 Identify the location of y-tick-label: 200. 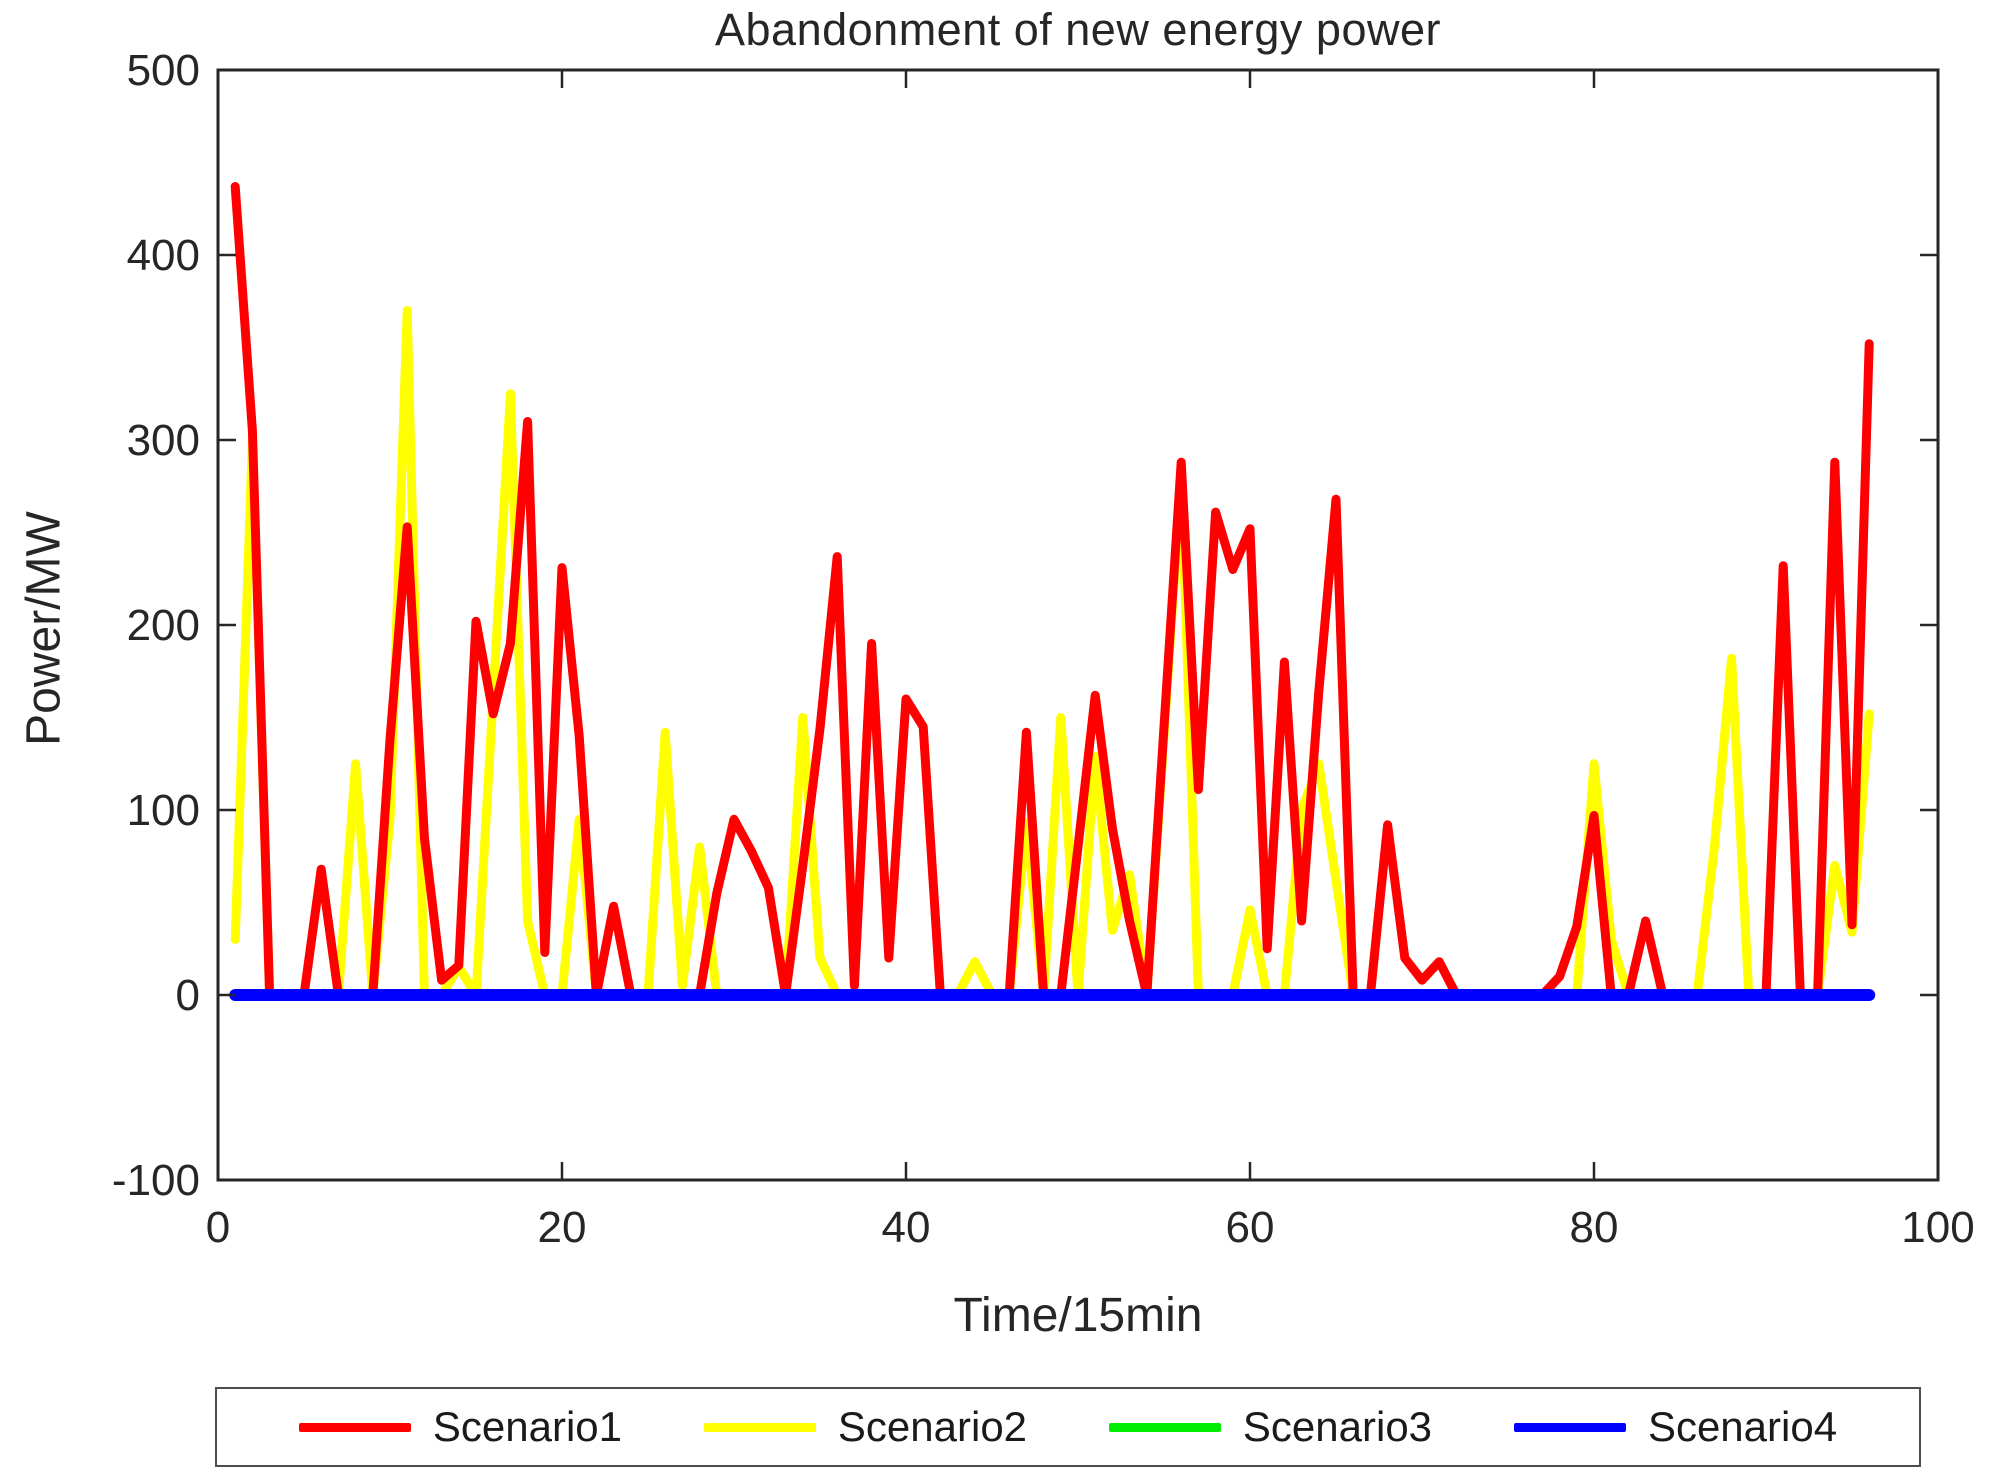
(163, 625).